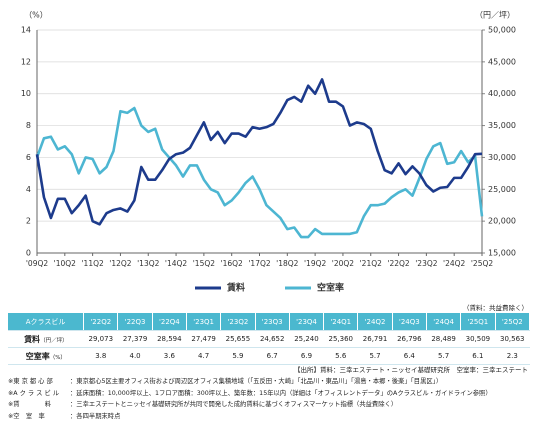 The width and height of the screenshot is (536, 434). I want to click on row-label-cell: 空室率（%）, so click(46, 356).